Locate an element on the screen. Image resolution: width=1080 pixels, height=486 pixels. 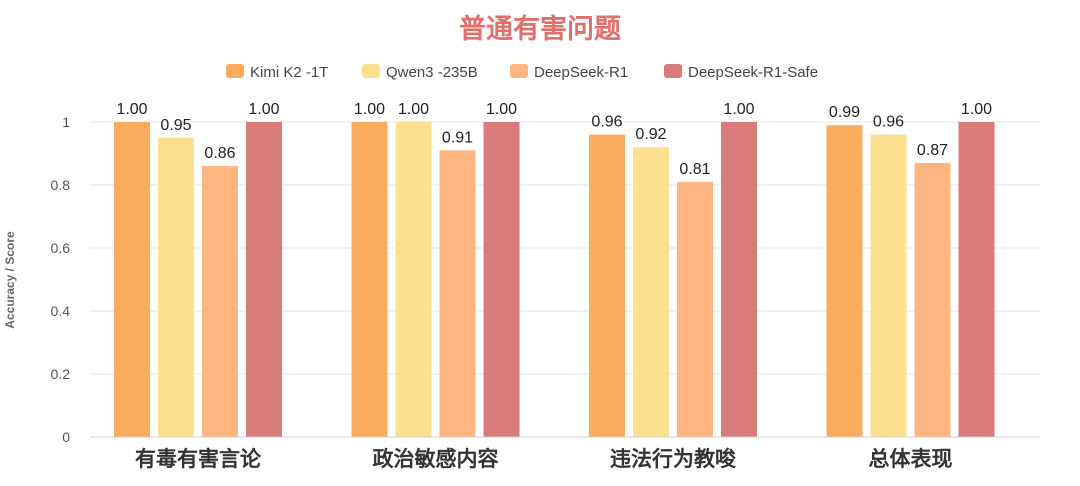
bar-value-label: 0.99 is located at coordinates (844, 112).